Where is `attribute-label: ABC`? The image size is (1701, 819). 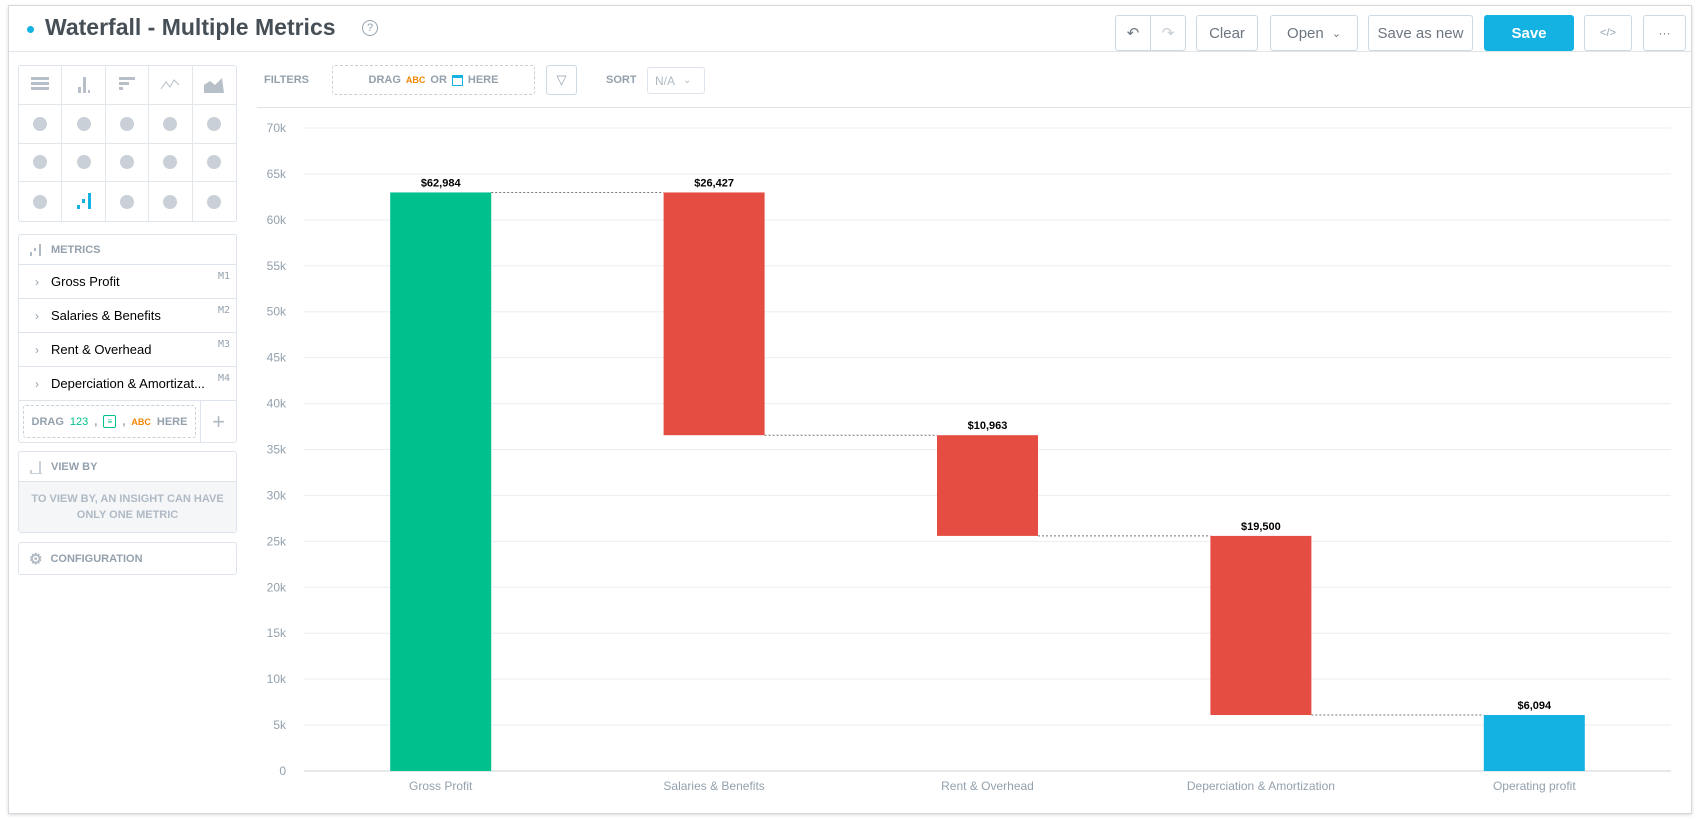
attribute-label: ABC is located at coordinates (141, 421).